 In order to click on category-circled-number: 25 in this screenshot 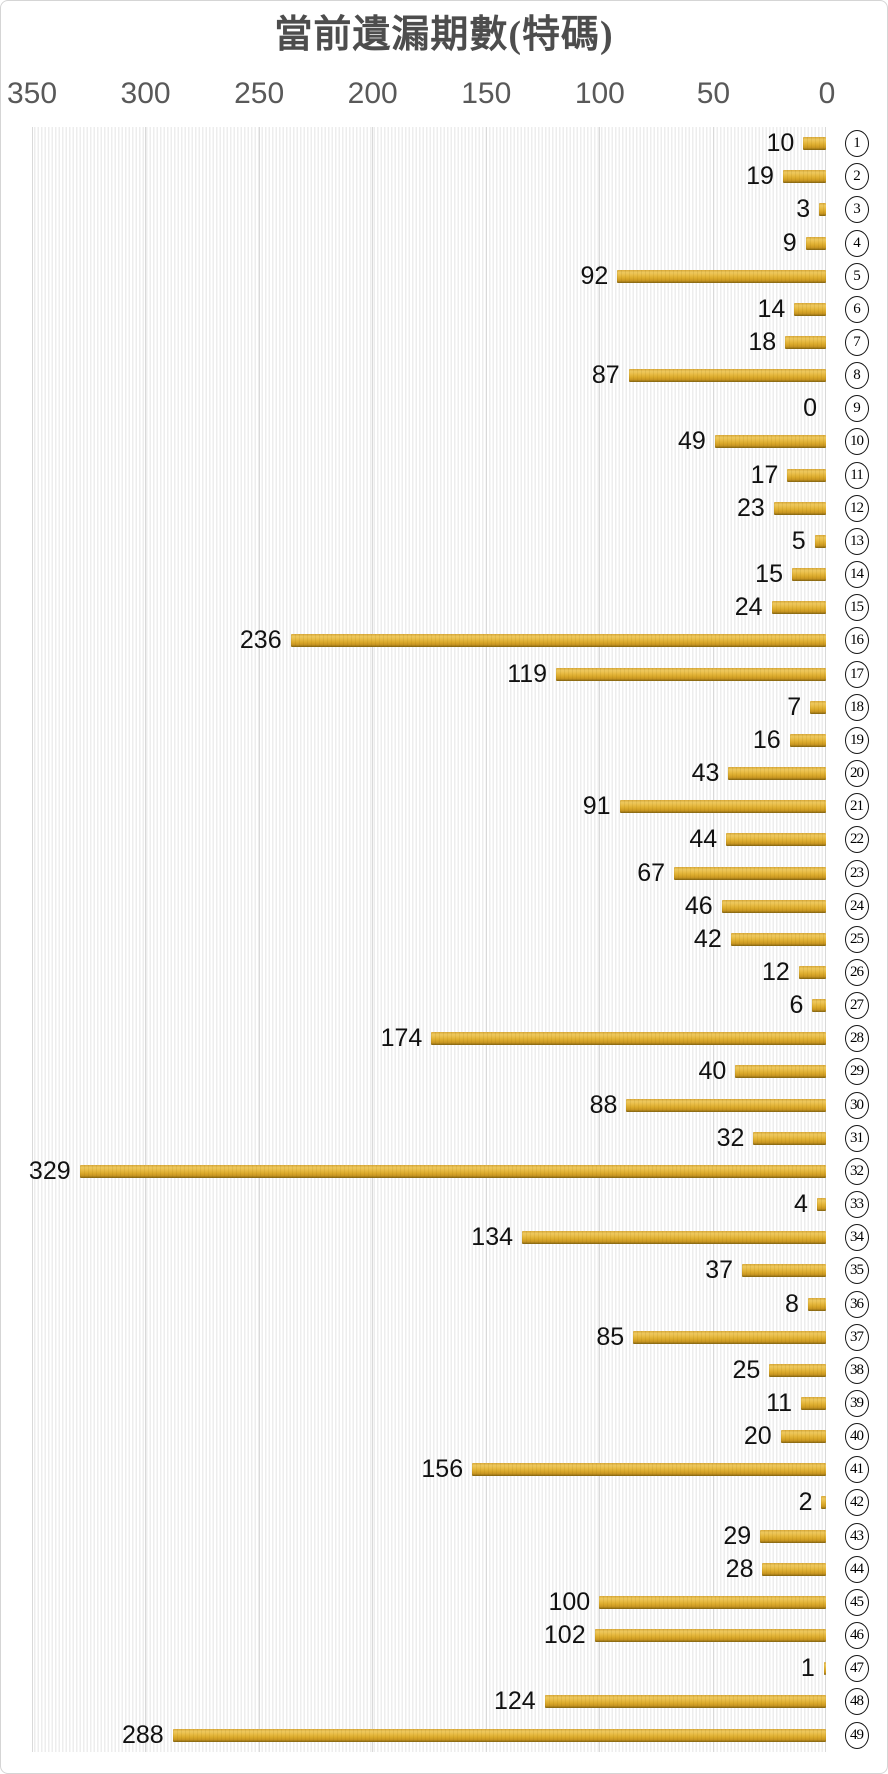, I will do `click(856, 939)`.